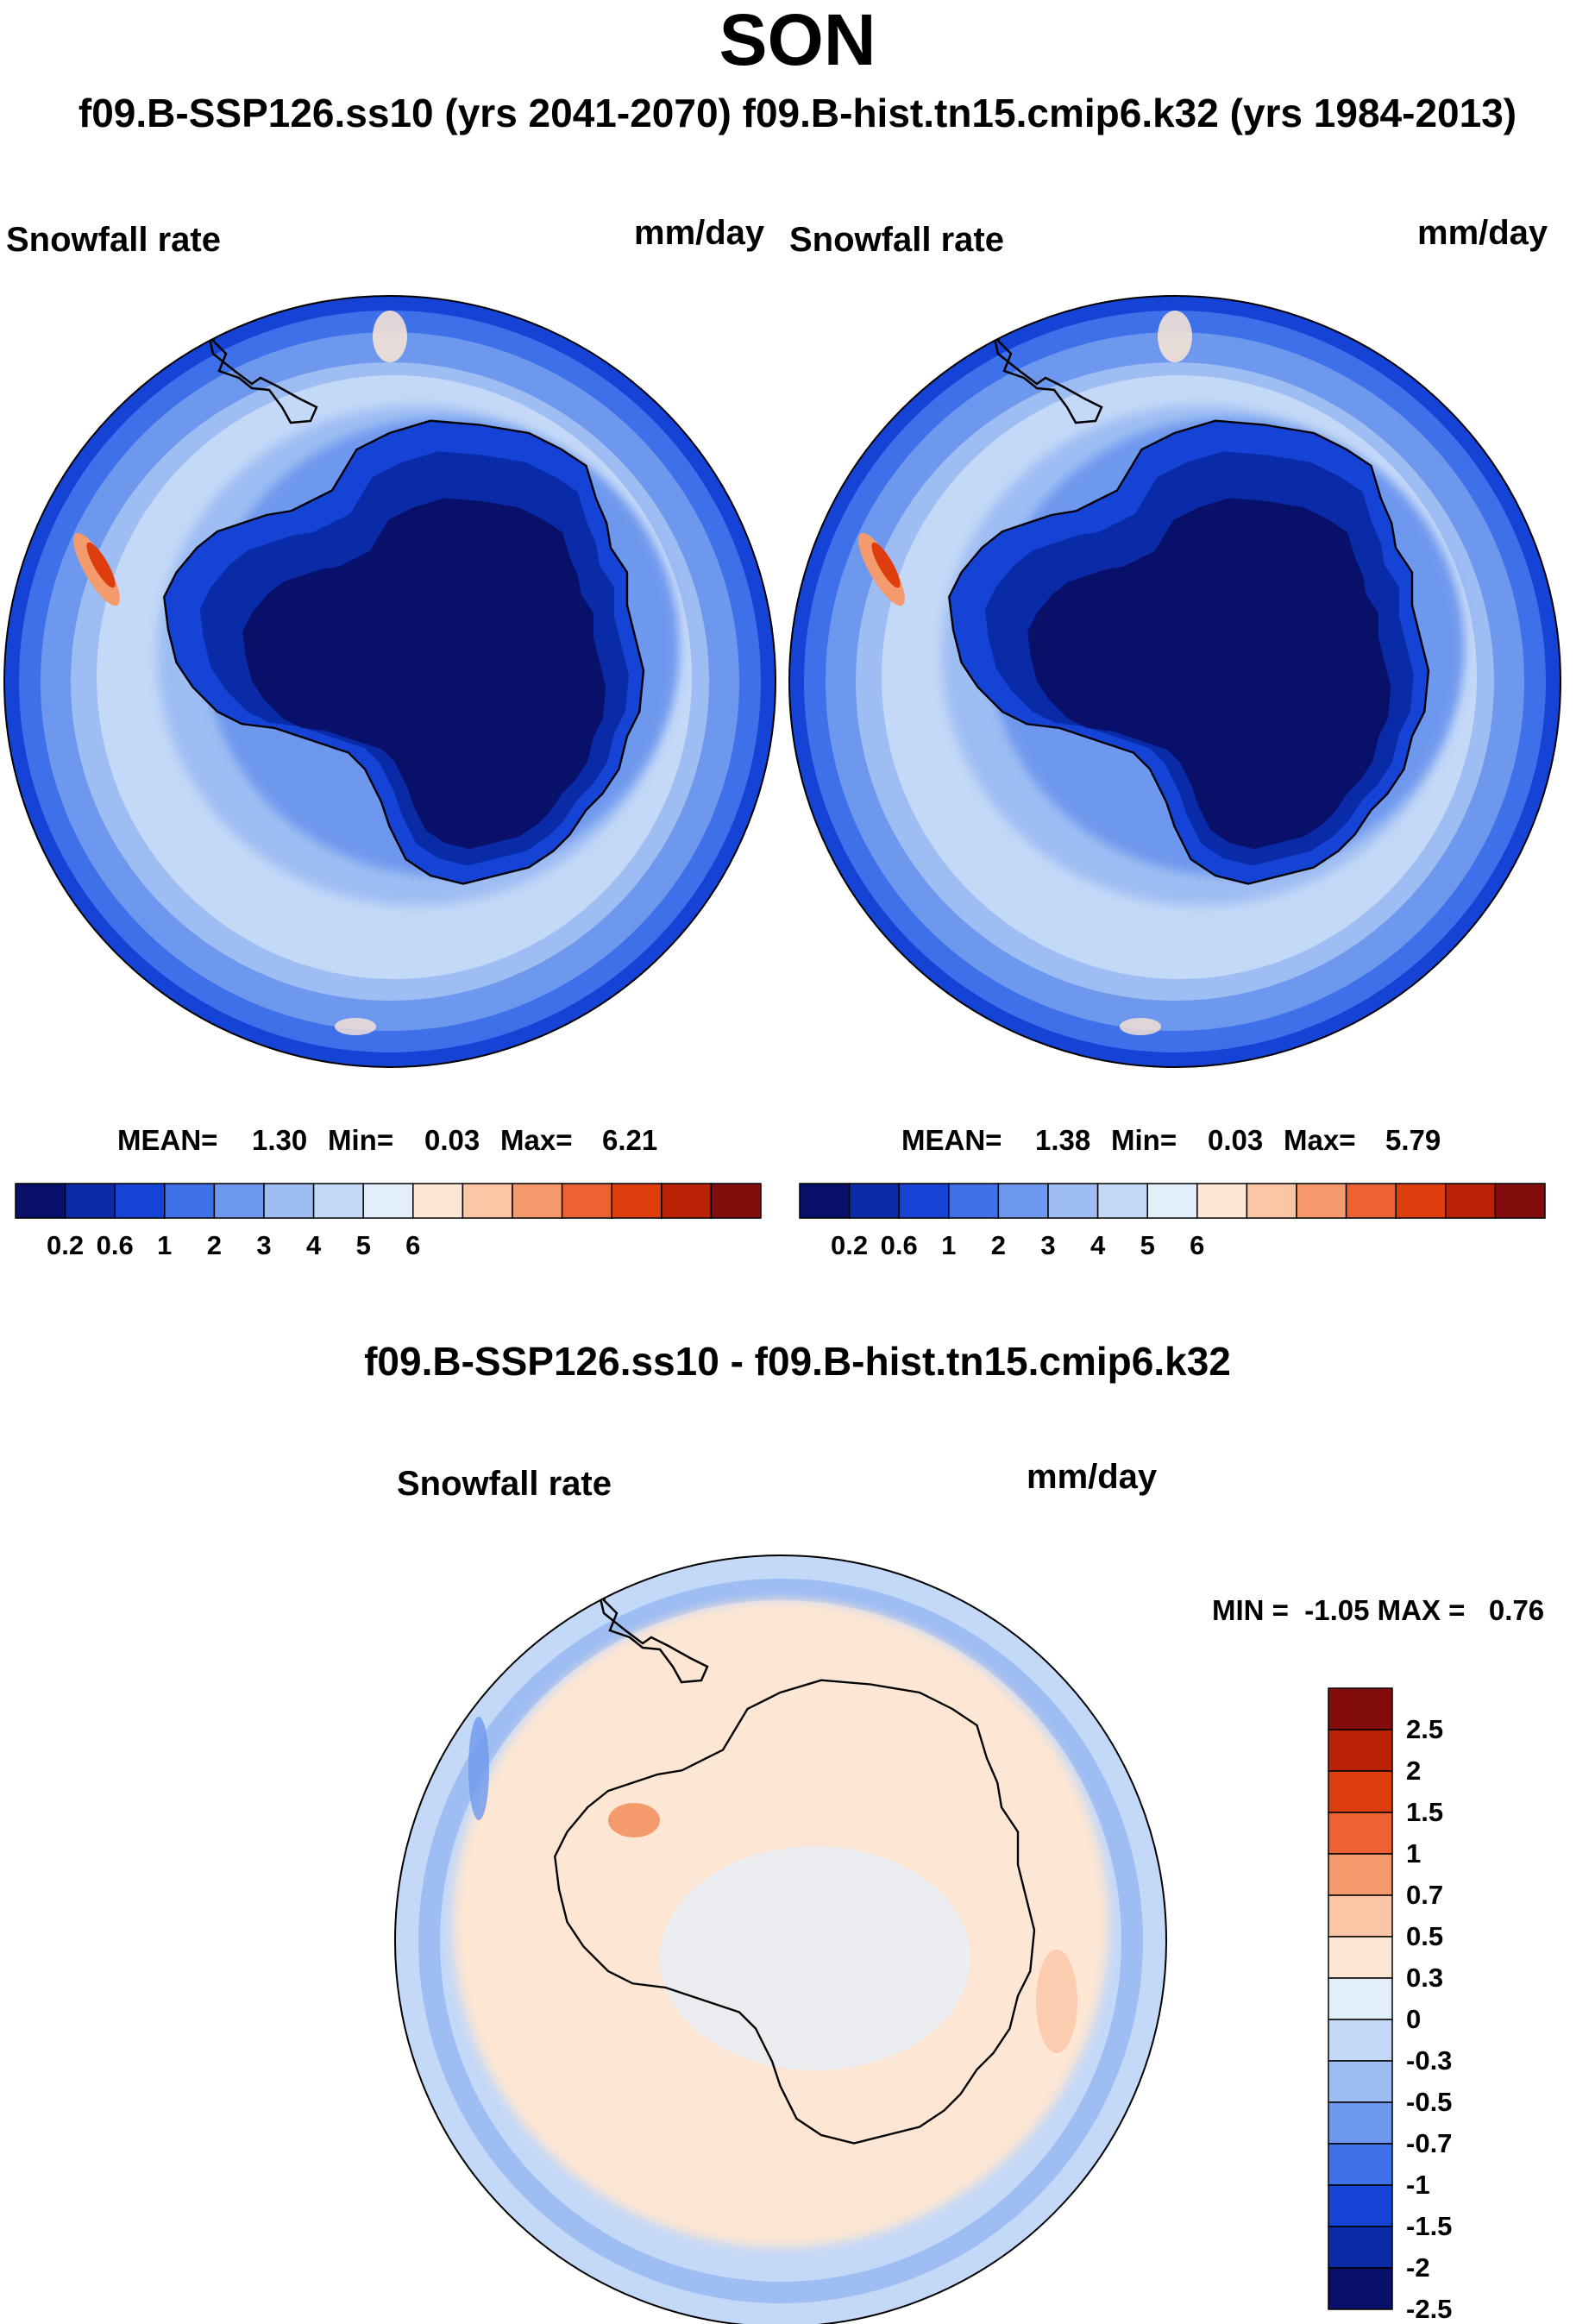 This screenshot has height=2324, width=1595. I want to click on colorbar-tick-label: 0, so click(1413, 2019).